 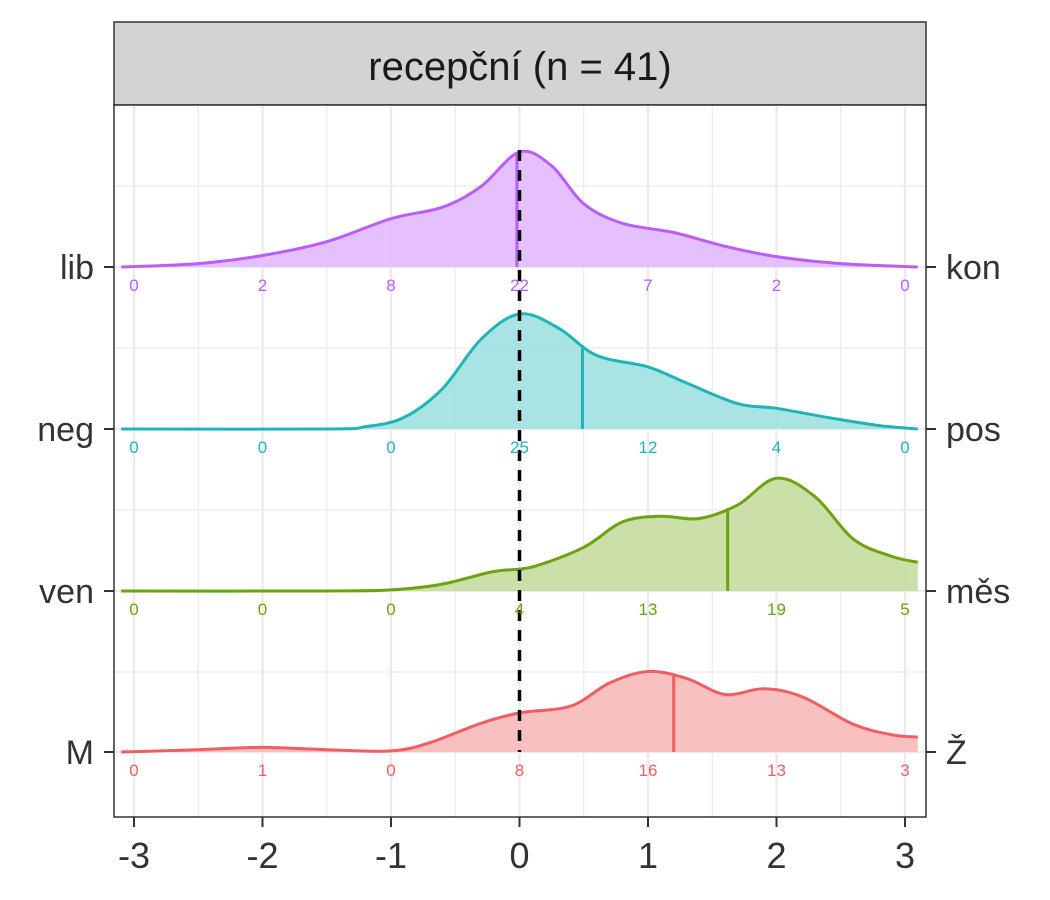 I want to click on count-label: 5, so click(x=904, y=609).